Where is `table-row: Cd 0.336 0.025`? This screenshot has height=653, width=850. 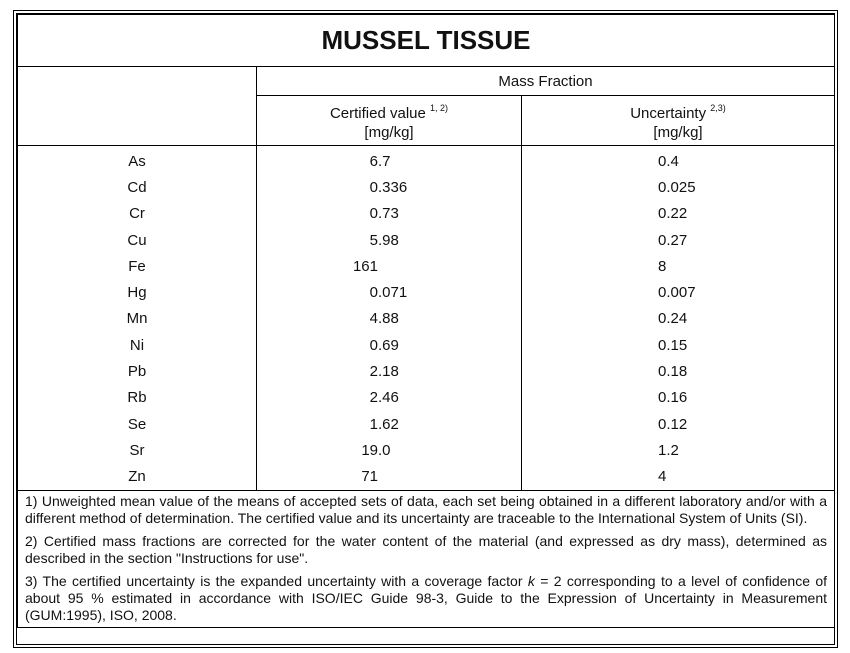 table-row: Cd 0.336 0.025 is located at coordinates (426, 187).